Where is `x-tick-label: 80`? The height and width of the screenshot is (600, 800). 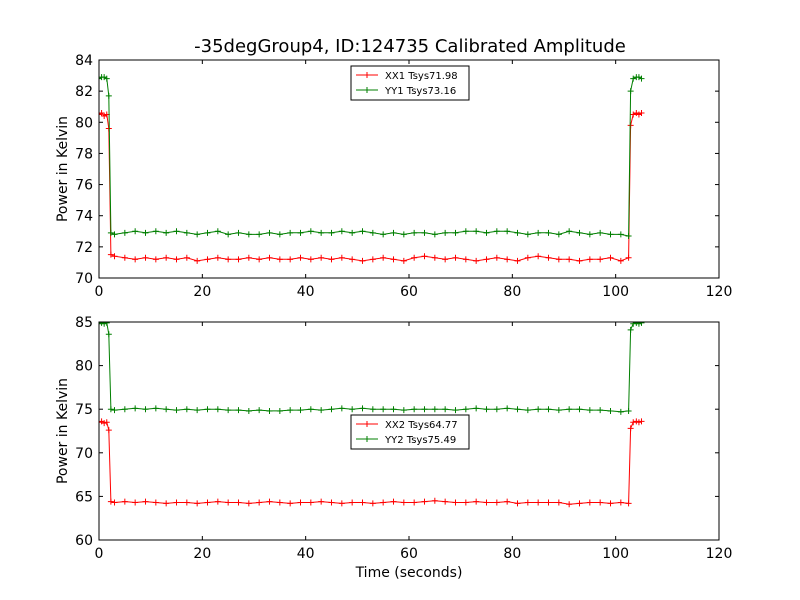
x-tick-label: 80 is located at coordinates (512, 292).